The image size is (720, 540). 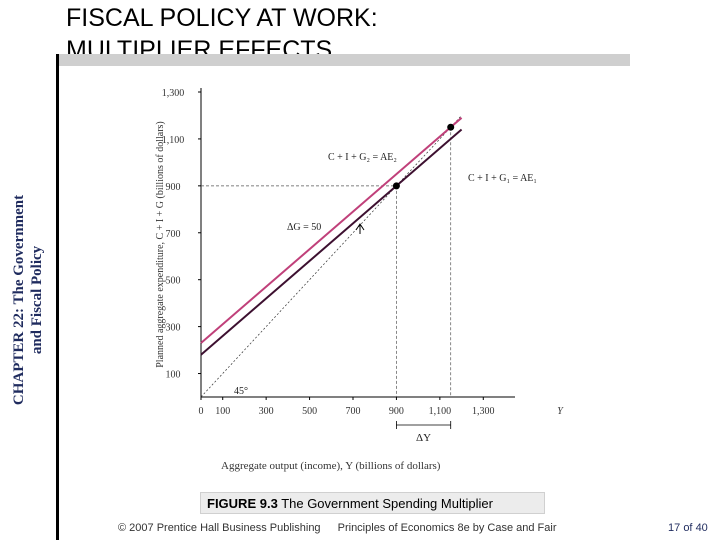 What do you see at coordinates (560, 411) in the screenshot?
I see `x-axis-letter: Y` at bounding box center [560, 411].